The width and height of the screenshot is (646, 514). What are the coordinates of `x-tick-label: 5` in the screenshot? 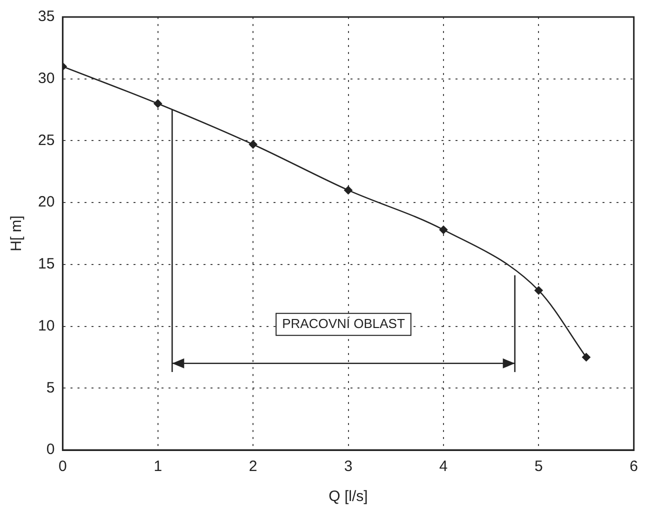 It's located at (538, 467).